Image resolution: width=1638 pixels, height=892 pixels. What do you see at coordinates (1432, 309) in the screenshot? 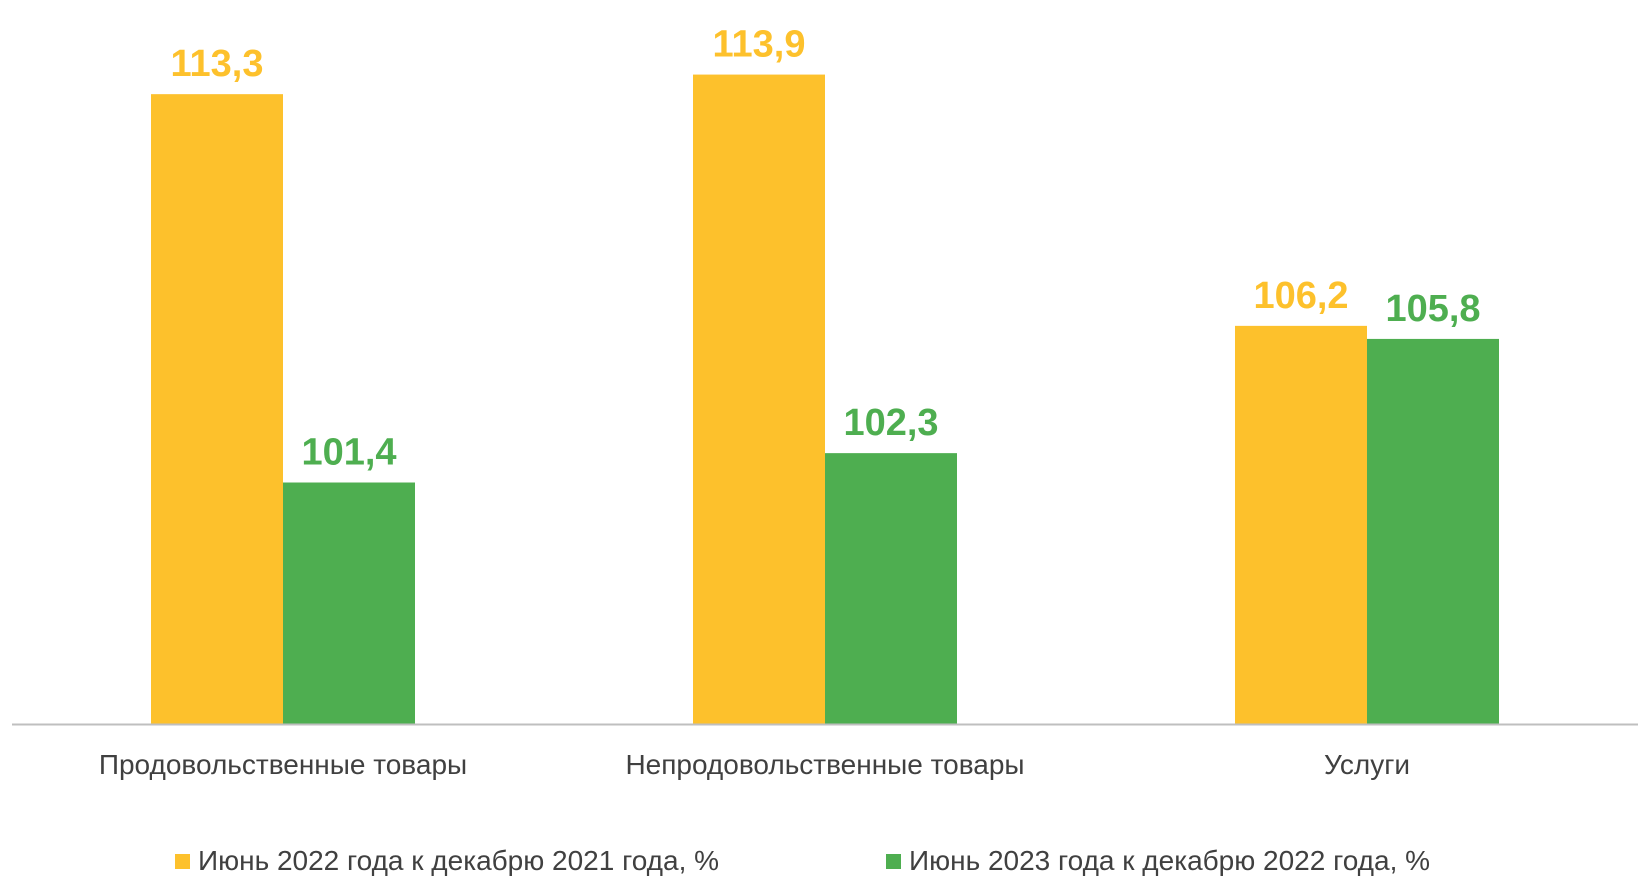
I see `data-label-2-3: 105,8` at bounding box center [1432, 309].